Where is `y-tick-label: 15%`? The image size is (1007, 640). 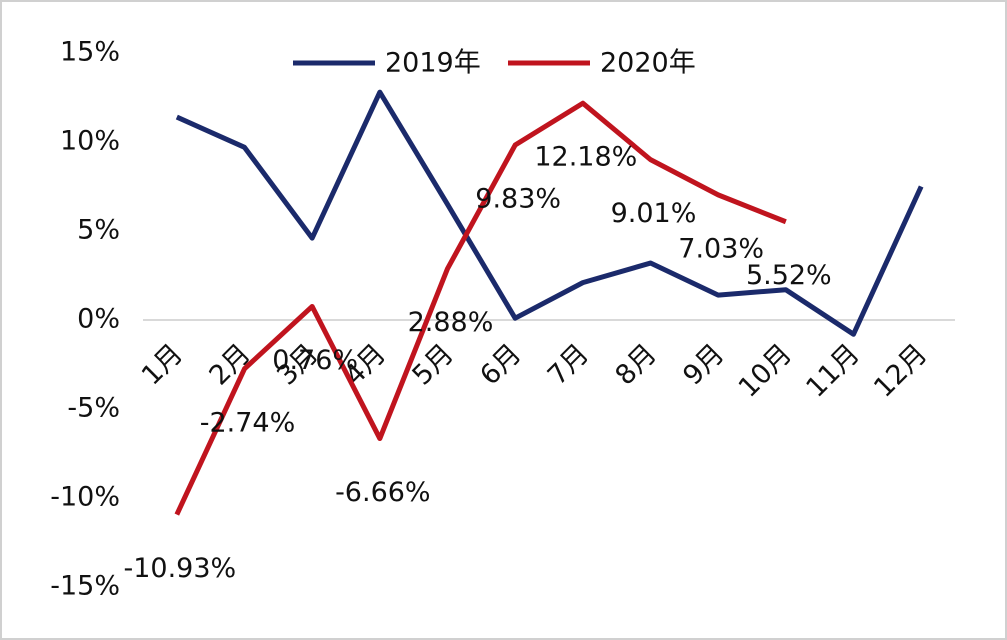
y-tick-label: 15% is located at coordinates (90, 52).